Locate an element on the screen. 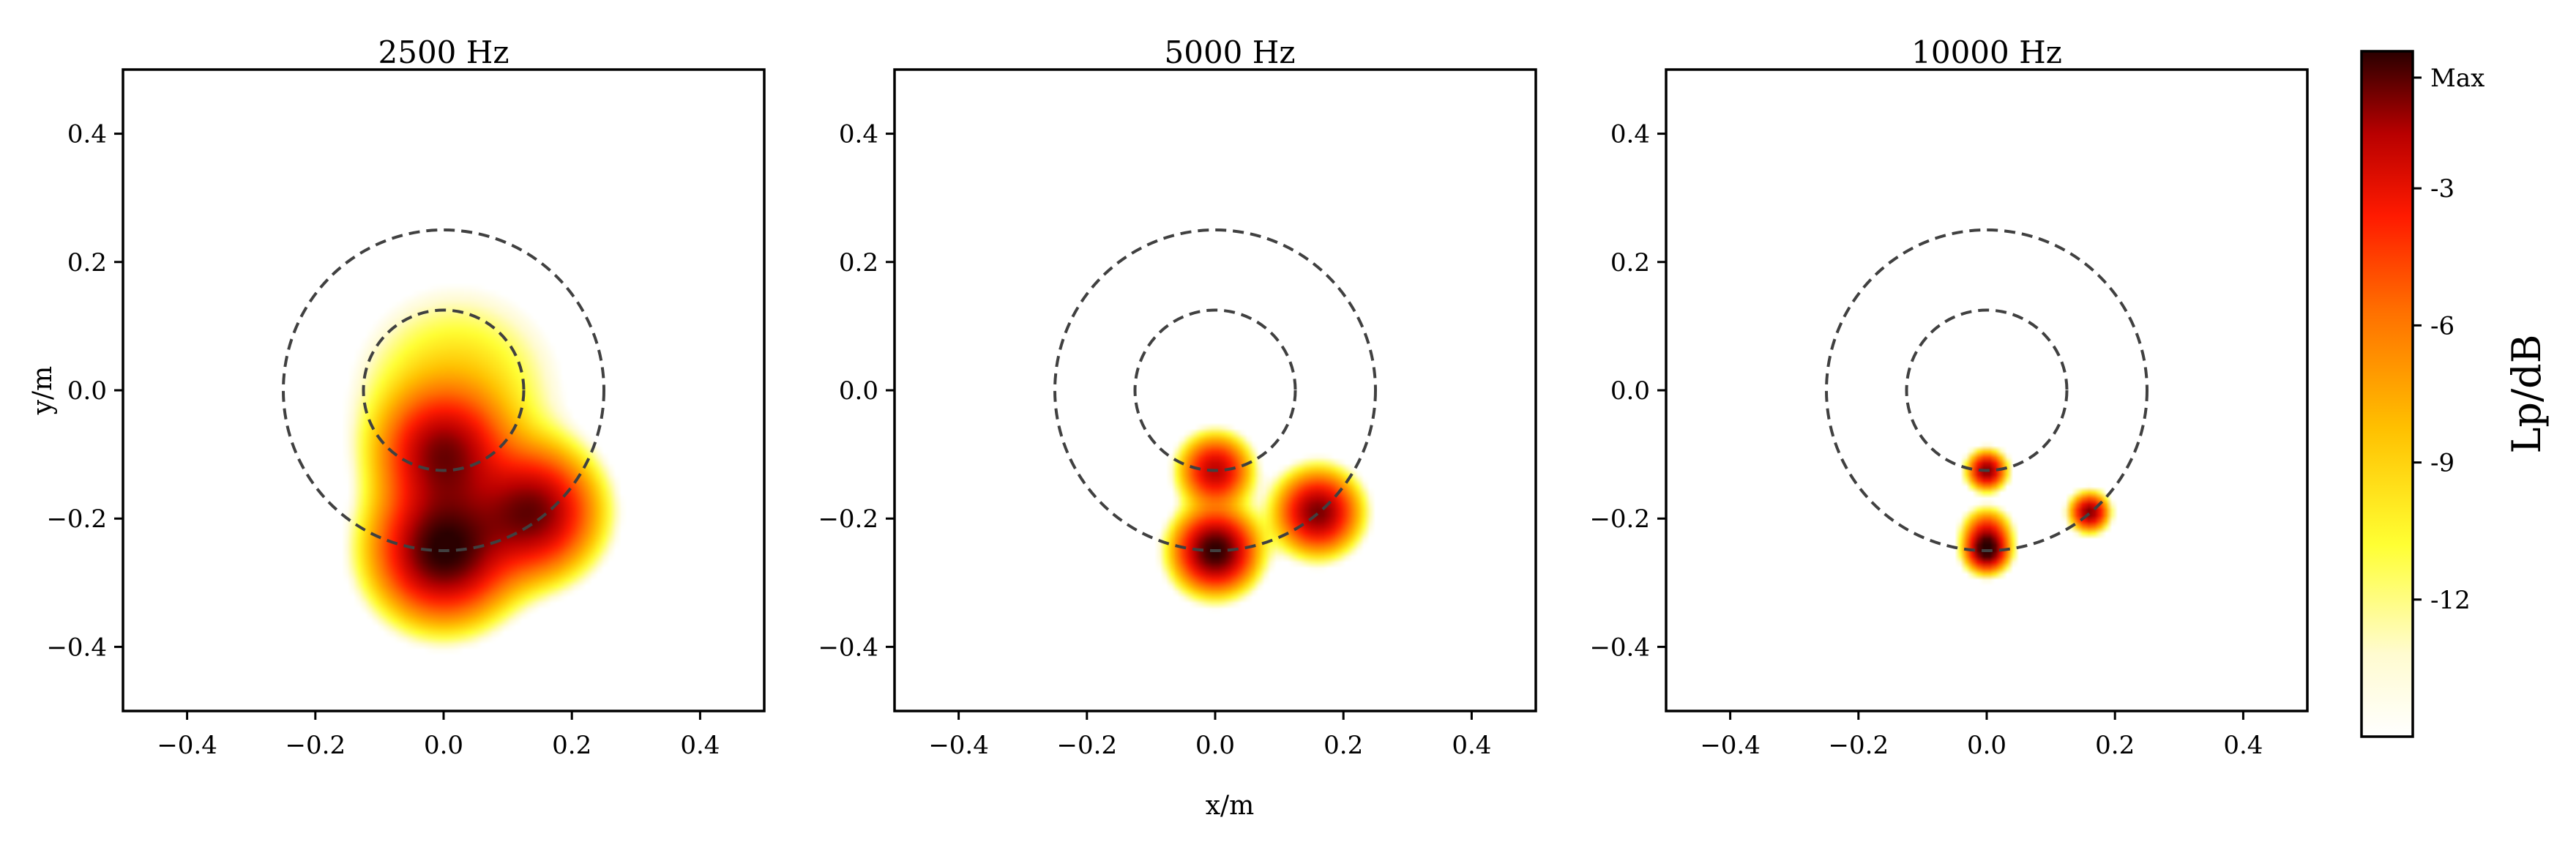 The width and height of the screenshot is (2576, 845). y-axis-label: y/m is located at coordinates (43, 391).